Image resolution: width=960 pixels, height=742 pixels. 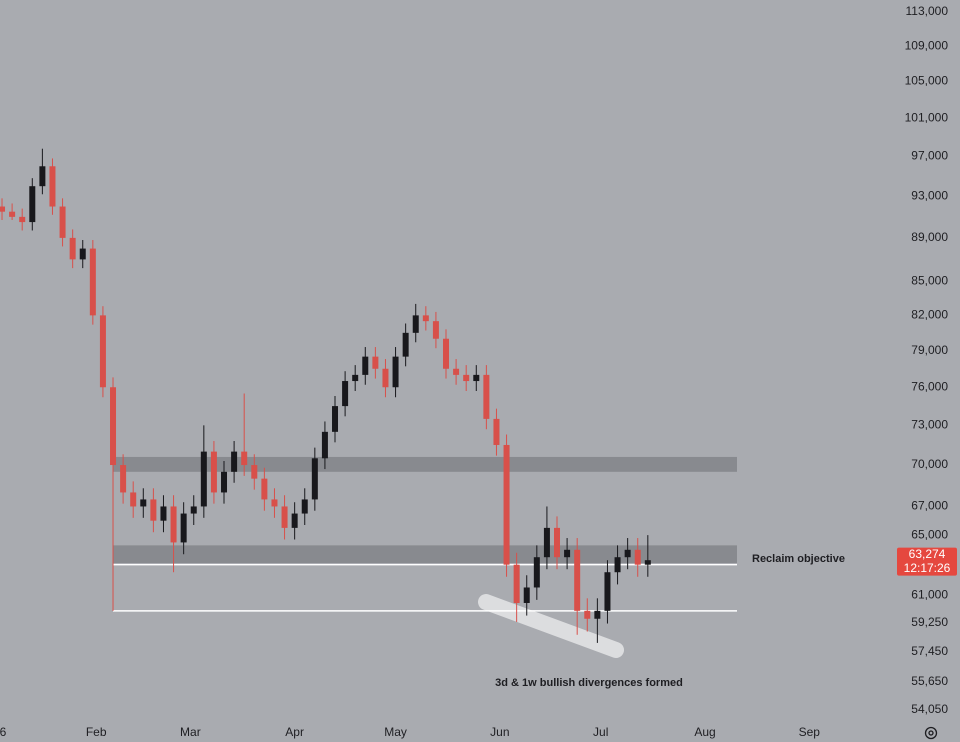 I want to click on y-tick-label: 65,000, so click(x=929, y=534).